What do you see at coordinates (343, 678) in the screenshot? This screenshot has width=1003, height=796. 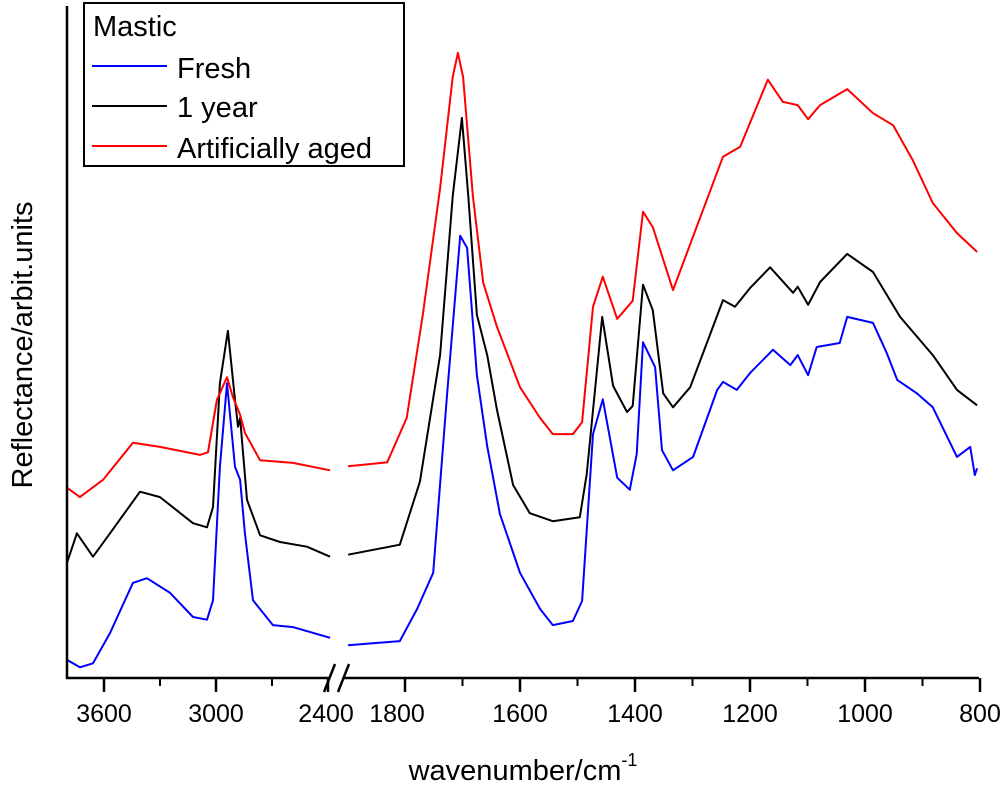 I see `axis-break-mark-right` at bounding box center [343, 678].